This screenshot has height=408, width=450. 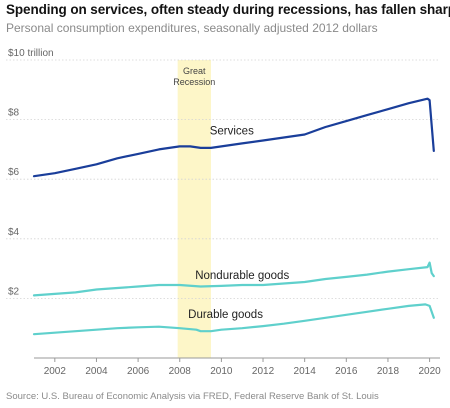 I want to click on recession-shading, so click(x=194, y=209).